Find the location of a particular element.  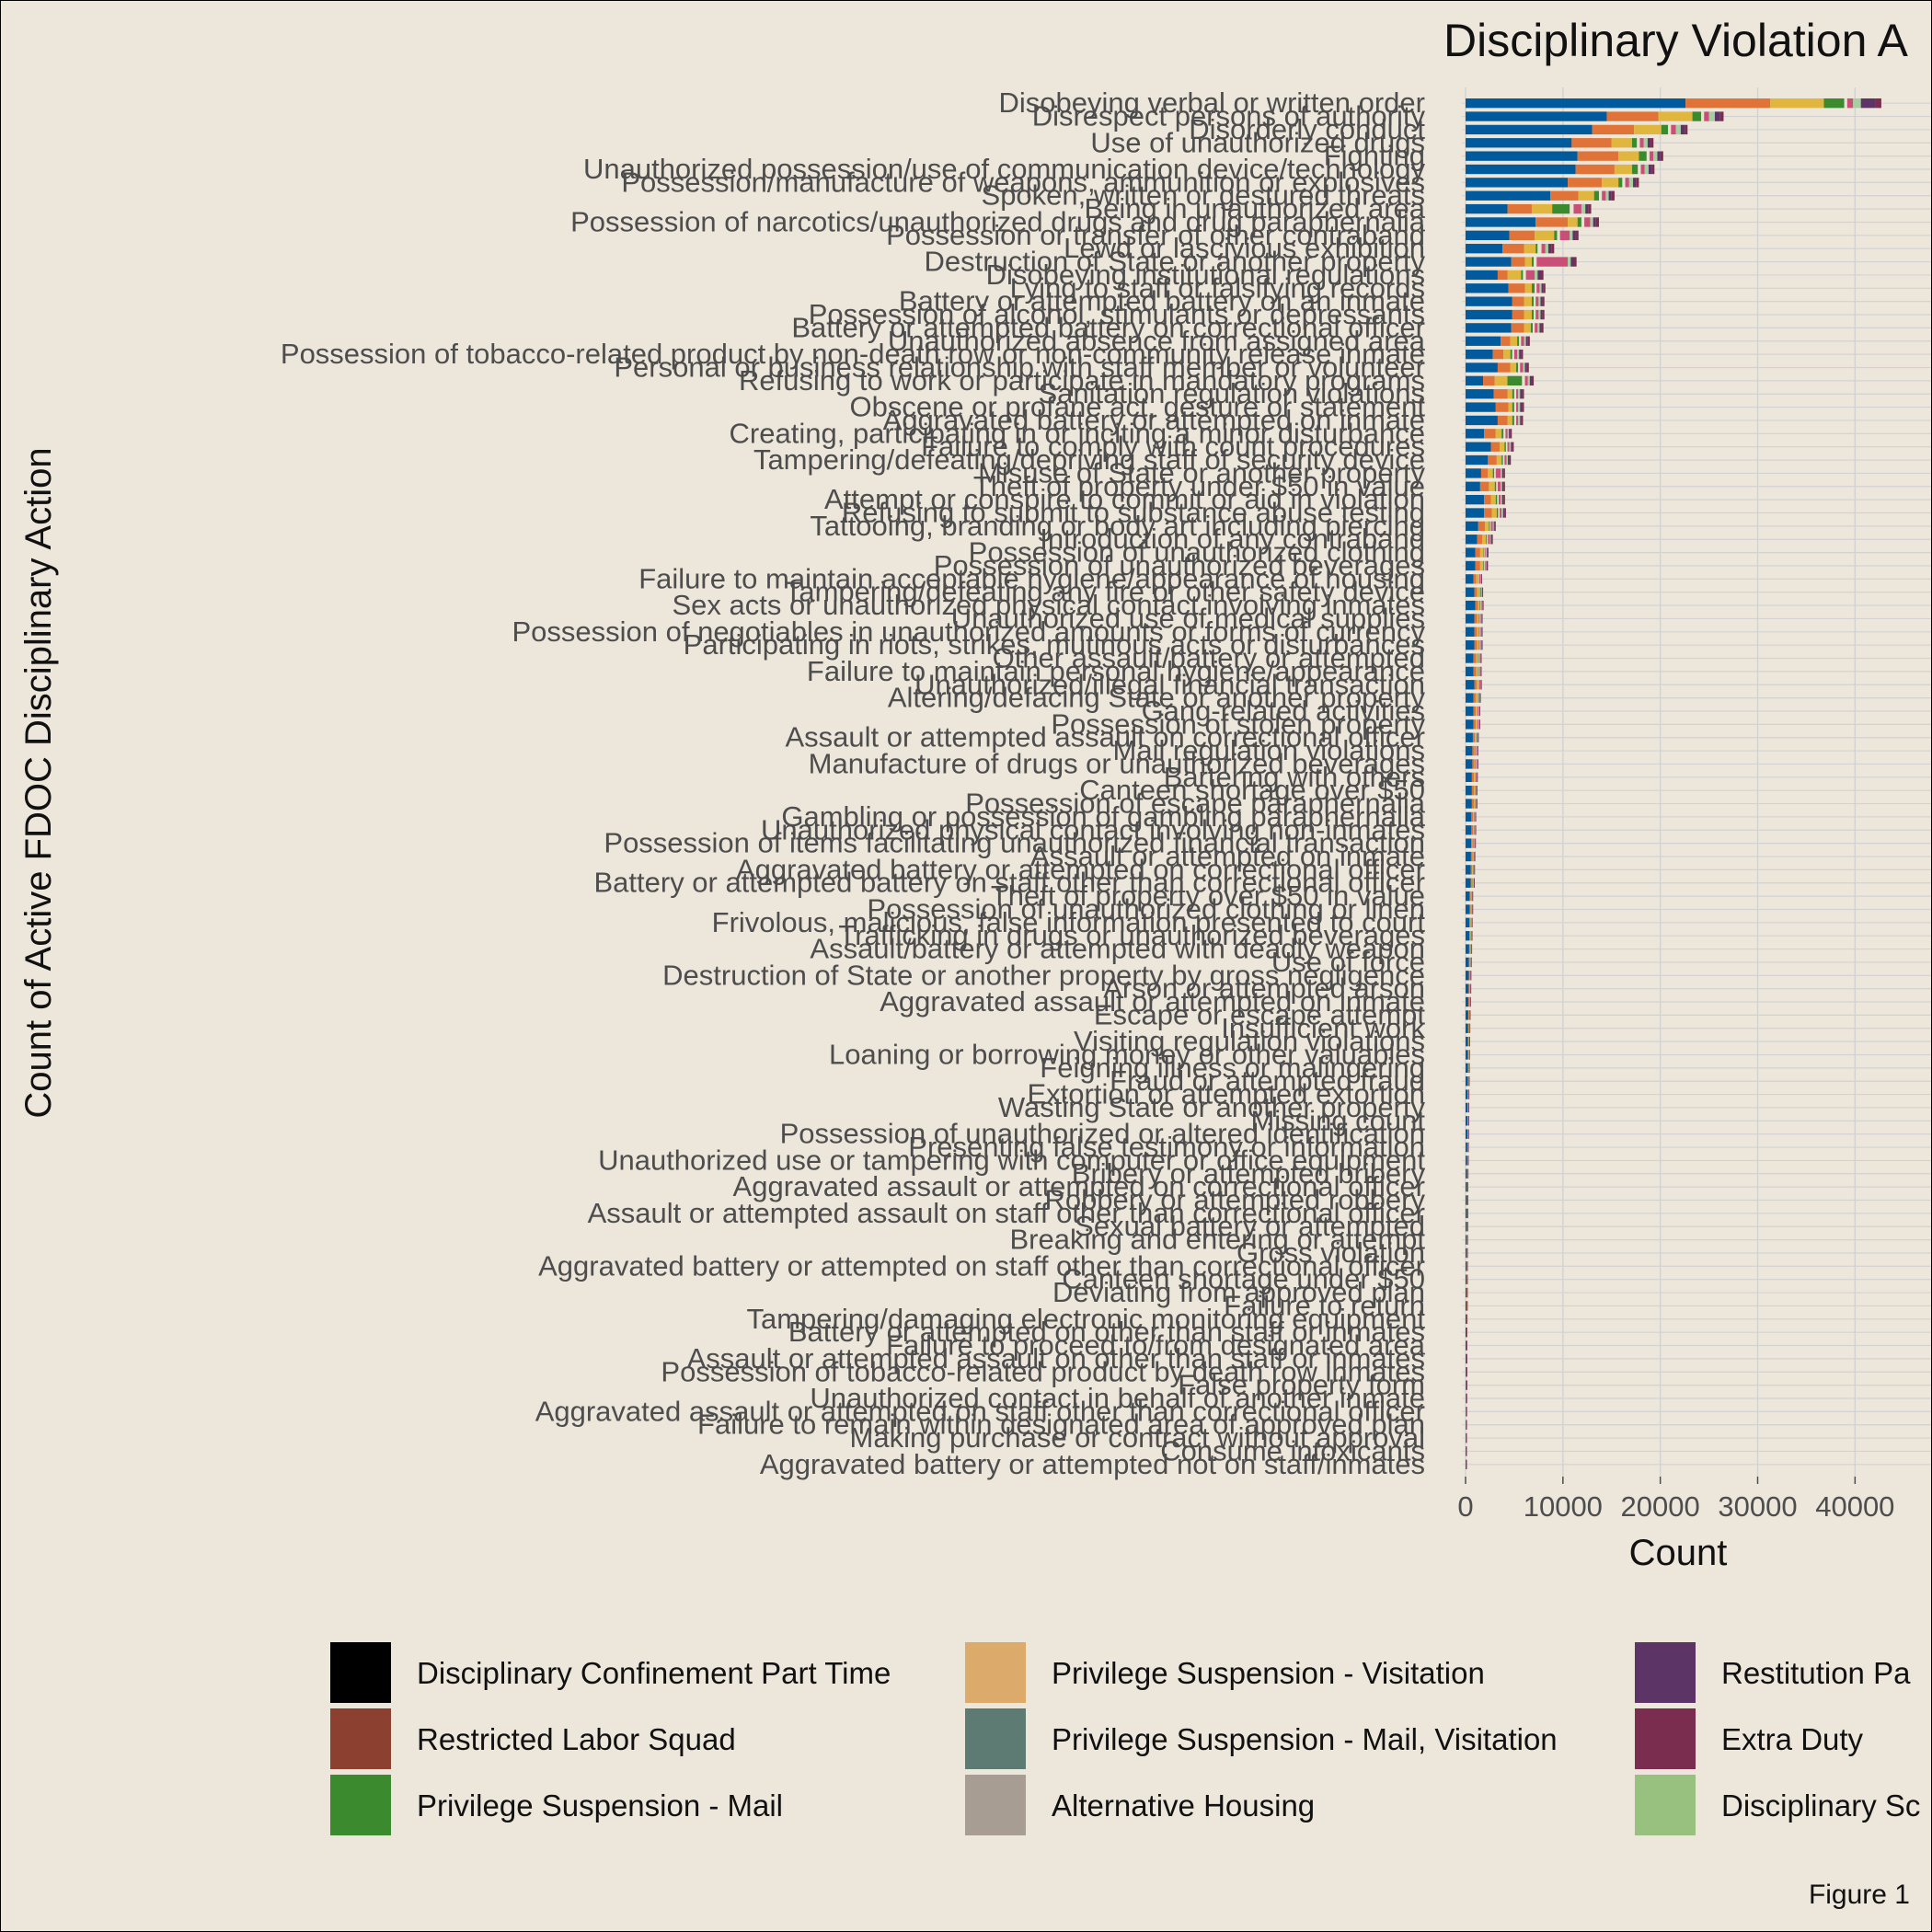

category-label: Disrespect persons of authority is located at coordinates (1229, 116).